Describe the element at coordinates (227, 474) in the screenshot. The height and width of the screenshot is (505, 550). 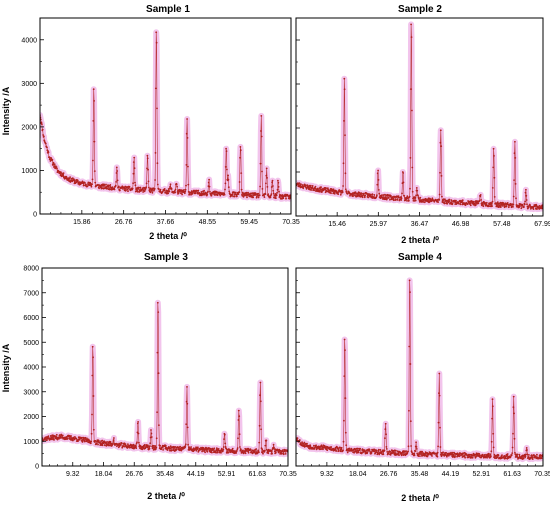
I see `x-tick-label-3: 52.91` at that location.